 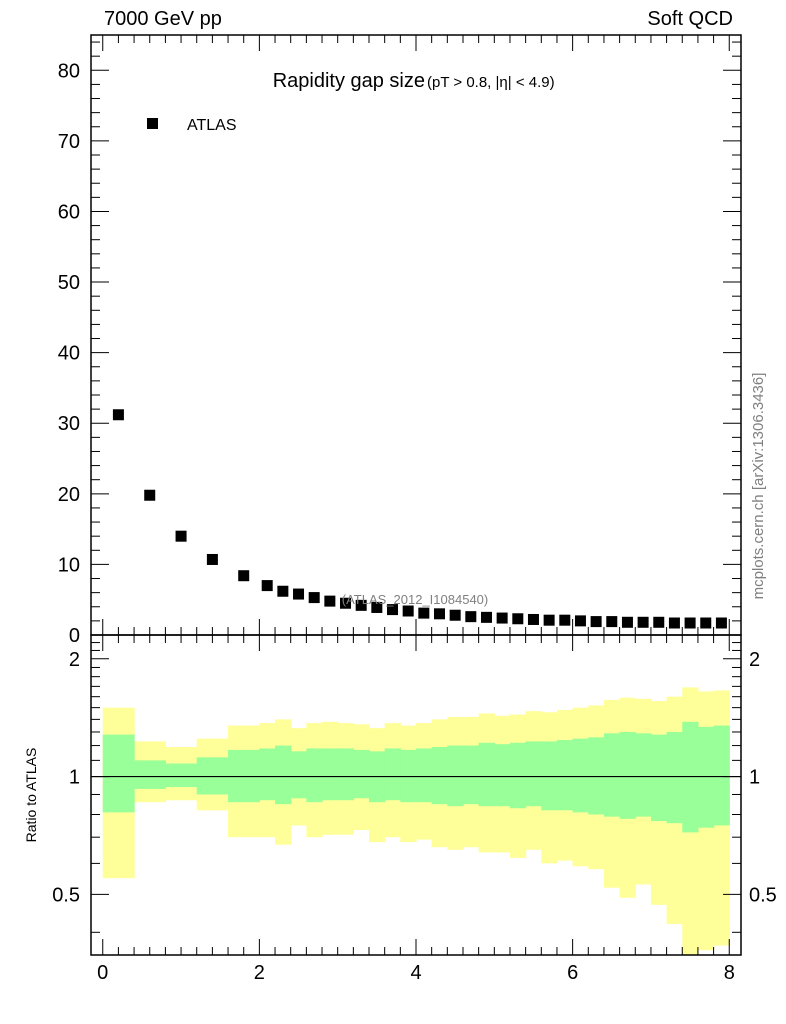 What do you see at coordinates (69, 565) in the screenshot?
I see `tick-label: 10` at bounding box center [69, 565].